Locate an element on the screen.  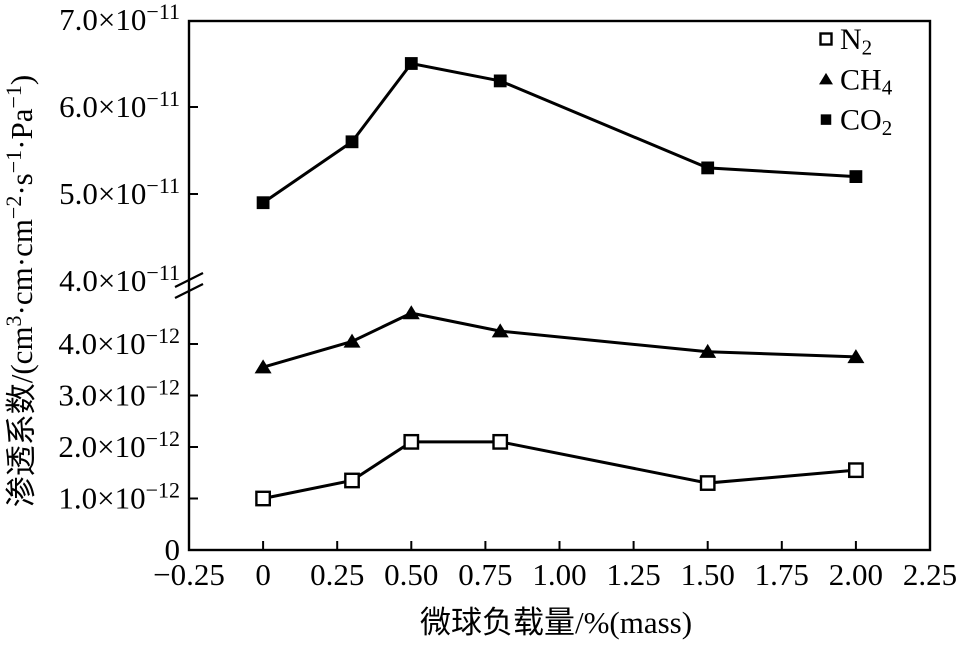
y-tick-label: 2.0×10⁻¹² is located at coordinates (119, 445).